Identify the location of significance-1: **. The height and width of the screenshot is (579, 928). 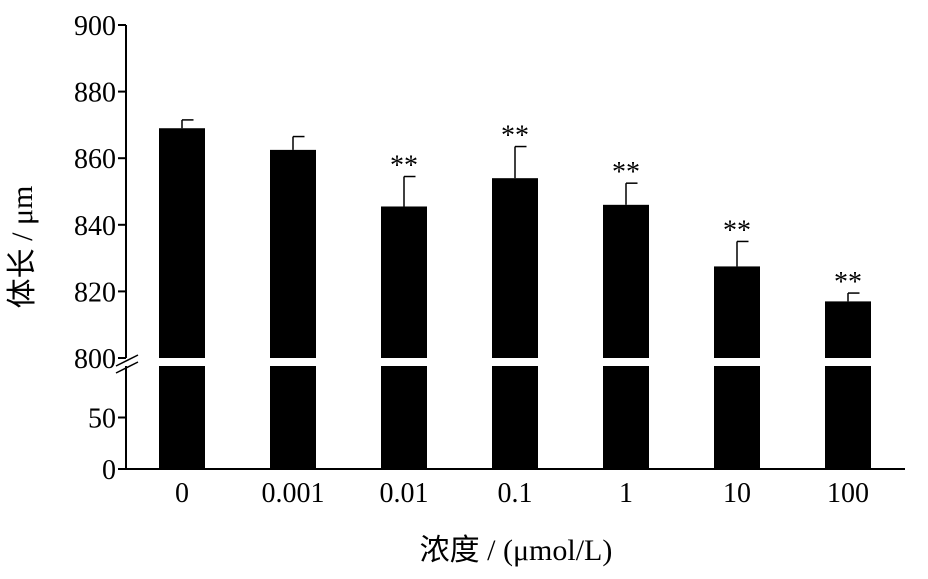
(626, 172).